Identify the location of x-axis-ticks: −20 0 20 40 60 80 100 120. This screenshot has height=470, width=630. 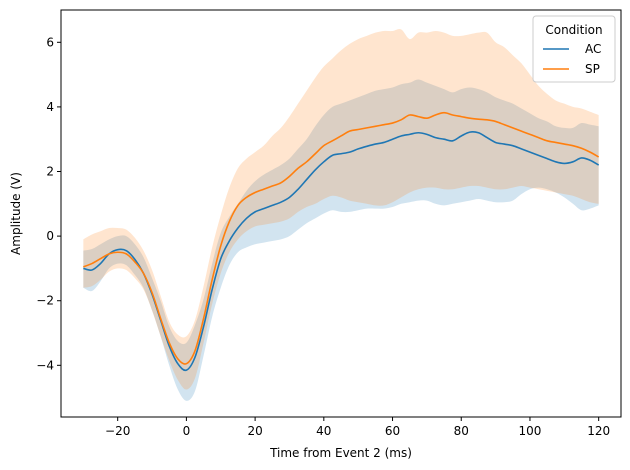
(357, 427).